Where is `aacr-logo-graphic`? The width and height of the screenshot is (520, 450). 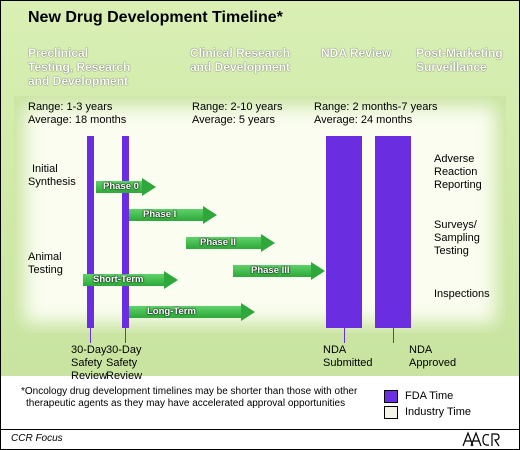 aacr-logo-graphic is located at coordinates (481, 439).